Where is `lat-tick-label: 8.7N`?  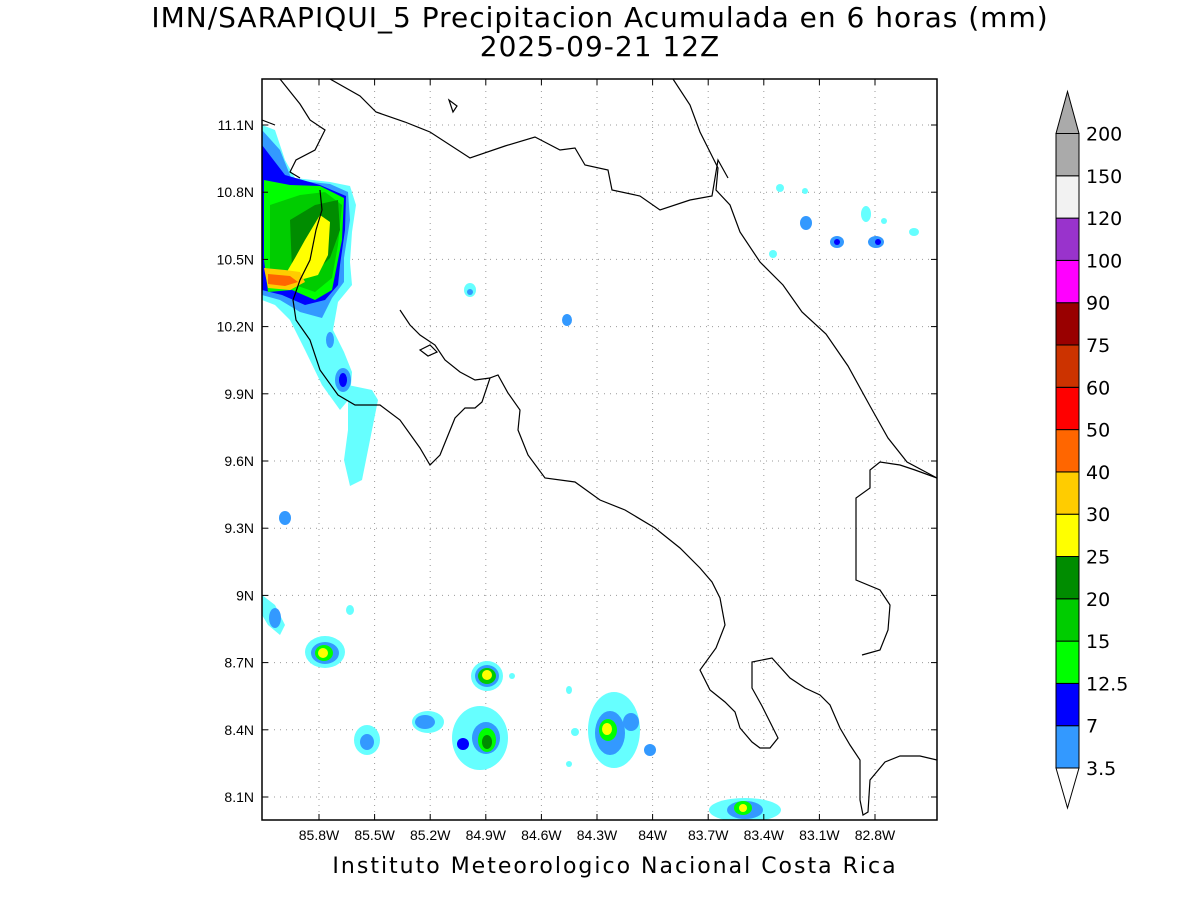
lat-tick-label: 8.7N is located at coordinates (239, 663).